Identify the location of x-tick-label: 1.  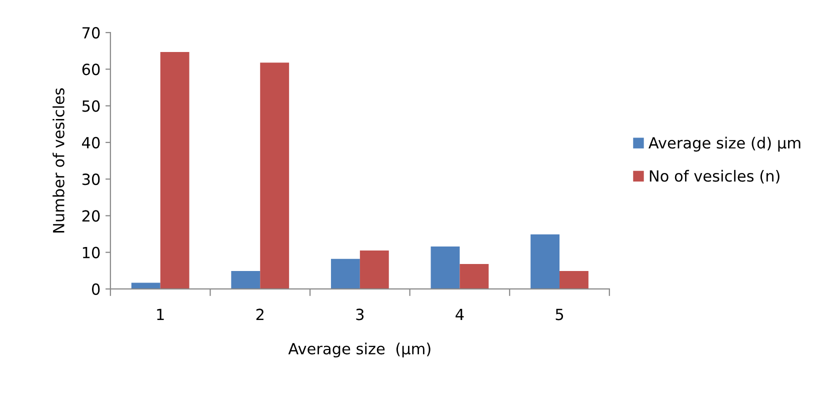
(160, 314).